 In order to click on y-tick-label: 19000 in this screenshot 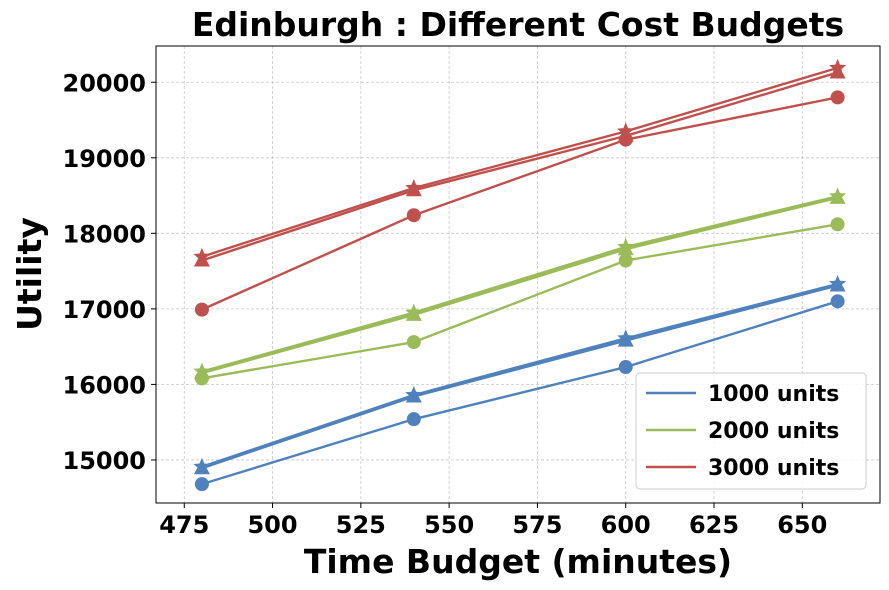, I will do `click(105, 159)`.